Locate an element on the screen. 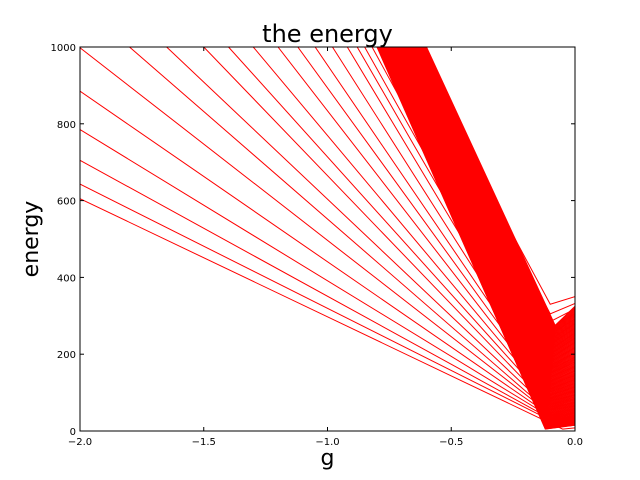  x-tick-label: 0.0 is located at coordinates (575, 442).